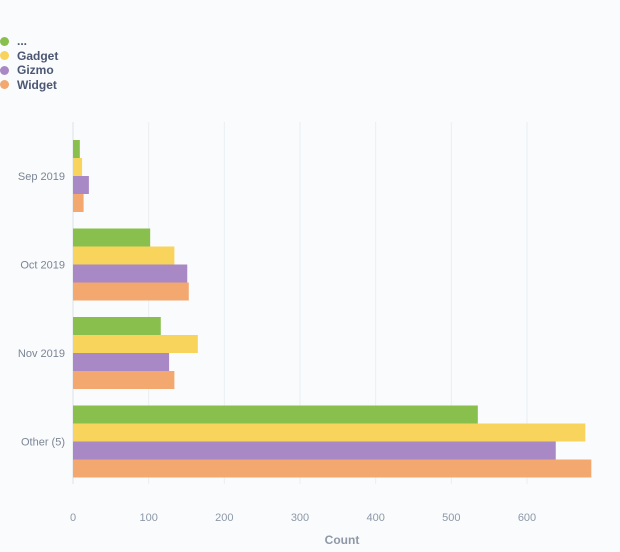  Describe the element at coordinates (35, 70) in the screenshot. I see `legend-label: Gizmo` at that location.